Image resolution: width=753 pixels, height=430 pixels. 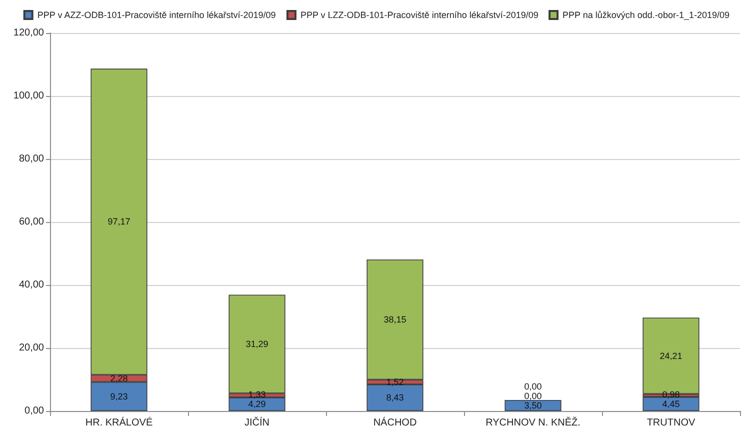 I want to click on data-label: 97,17, so click(x=119, y=221).